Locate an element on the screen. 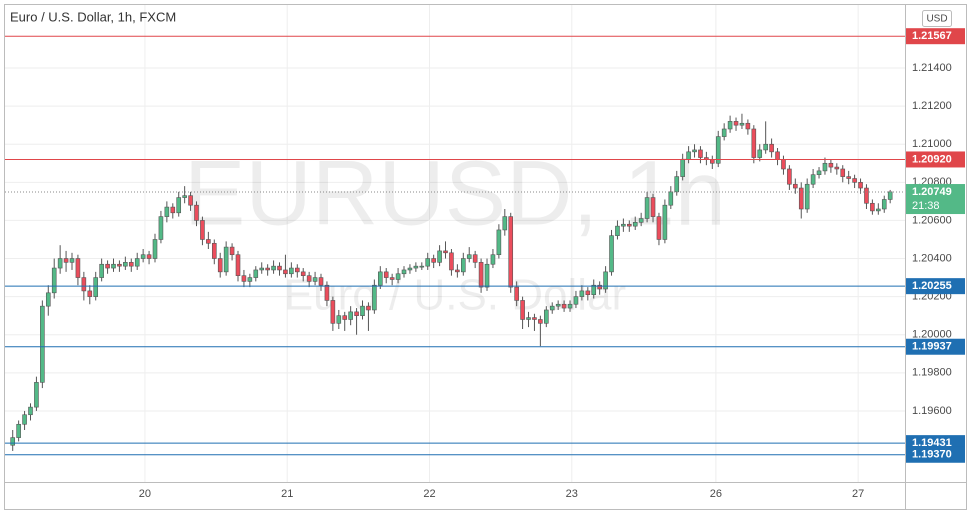  y-tick-label: 1.19600 is located at coordinates (932, 411).